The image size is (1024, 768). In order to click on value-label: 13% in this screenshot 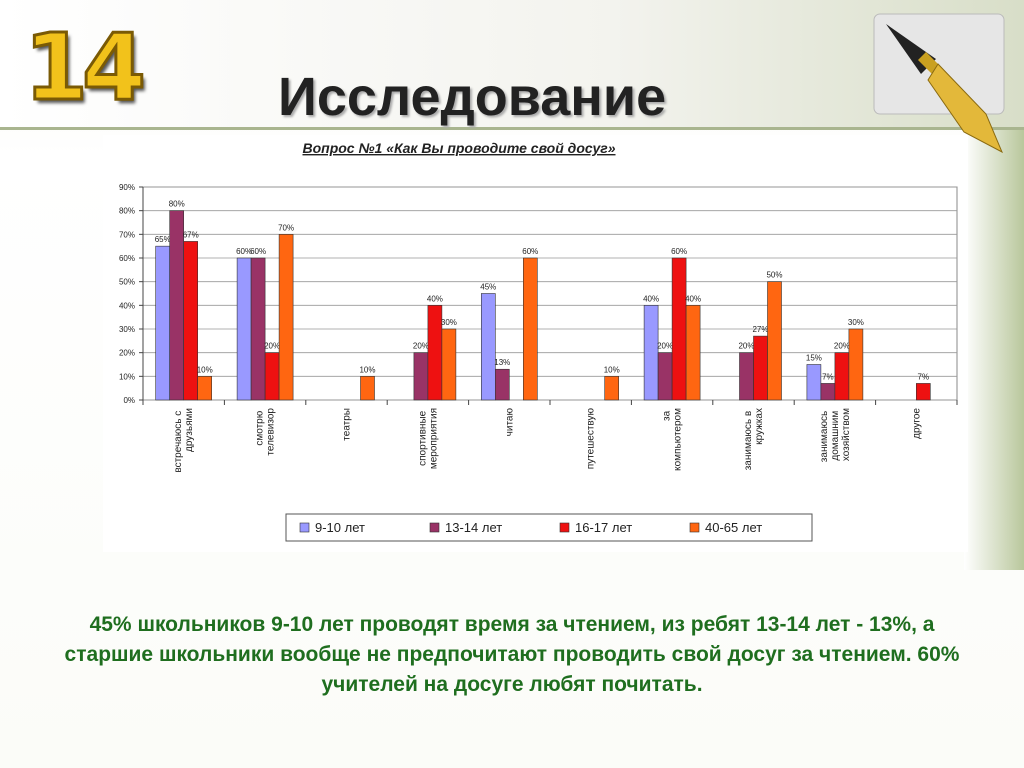, I will do `click(502, 362)`.